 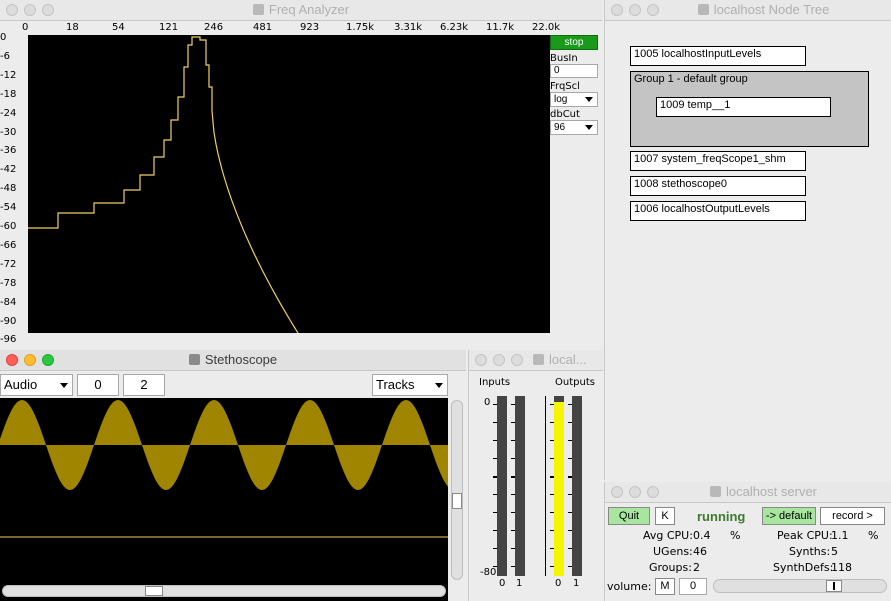 I want to click on input-channel-0: 0, so click(x=502, y=583).